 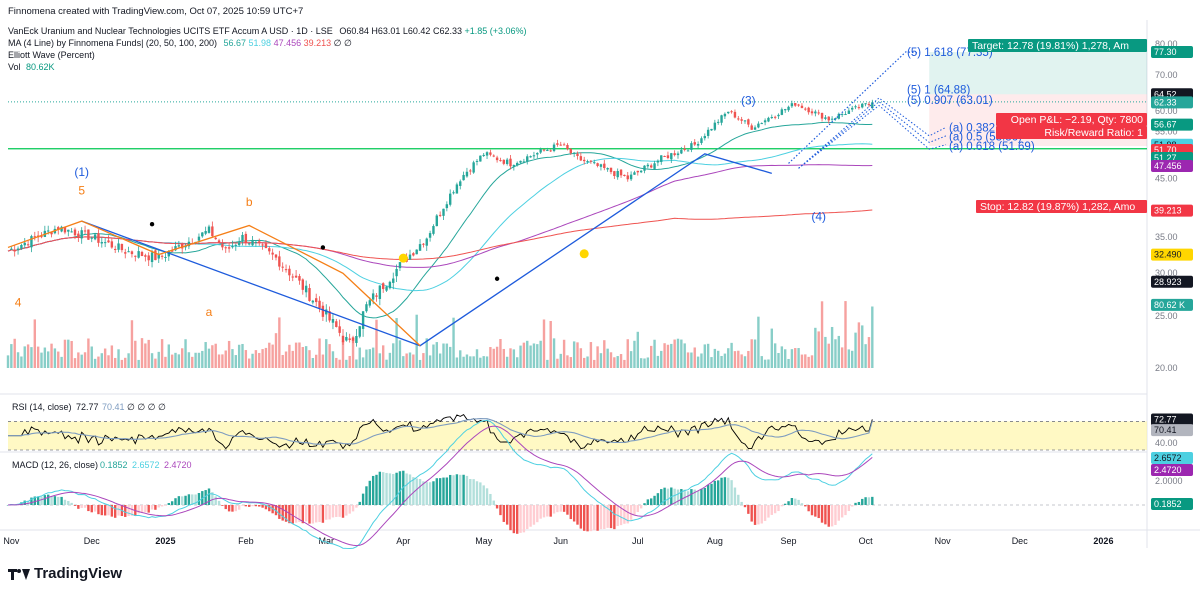 I want to click on position-stop-label-bg, so click(x=1061, y=206).